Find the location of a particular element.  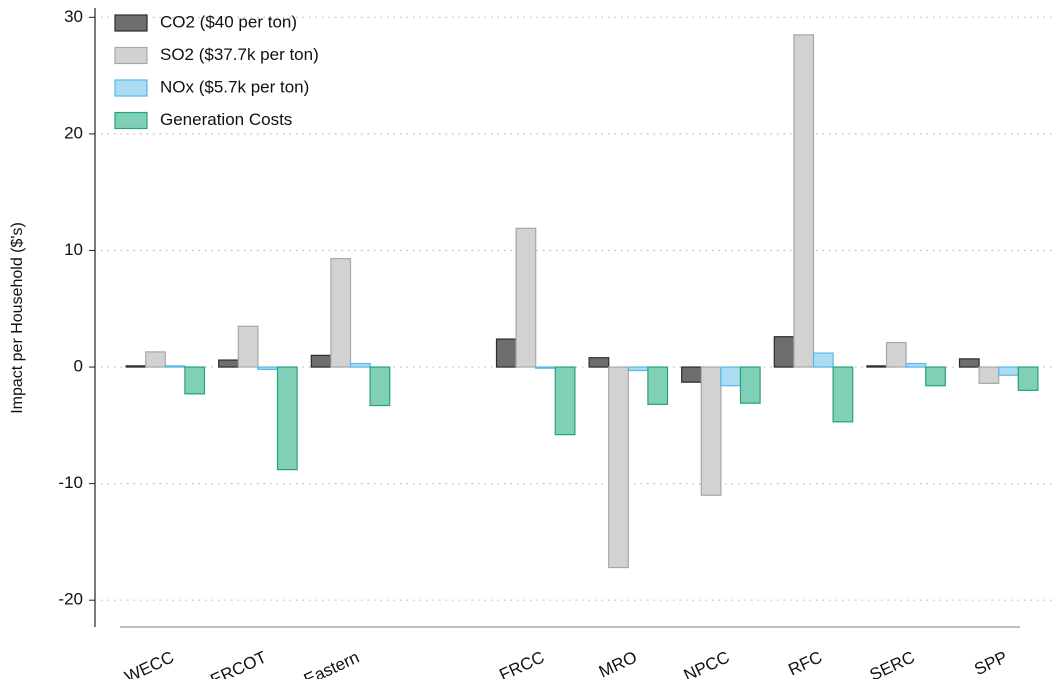

x-tick-label: SERC is located at coordinates (892, 663).